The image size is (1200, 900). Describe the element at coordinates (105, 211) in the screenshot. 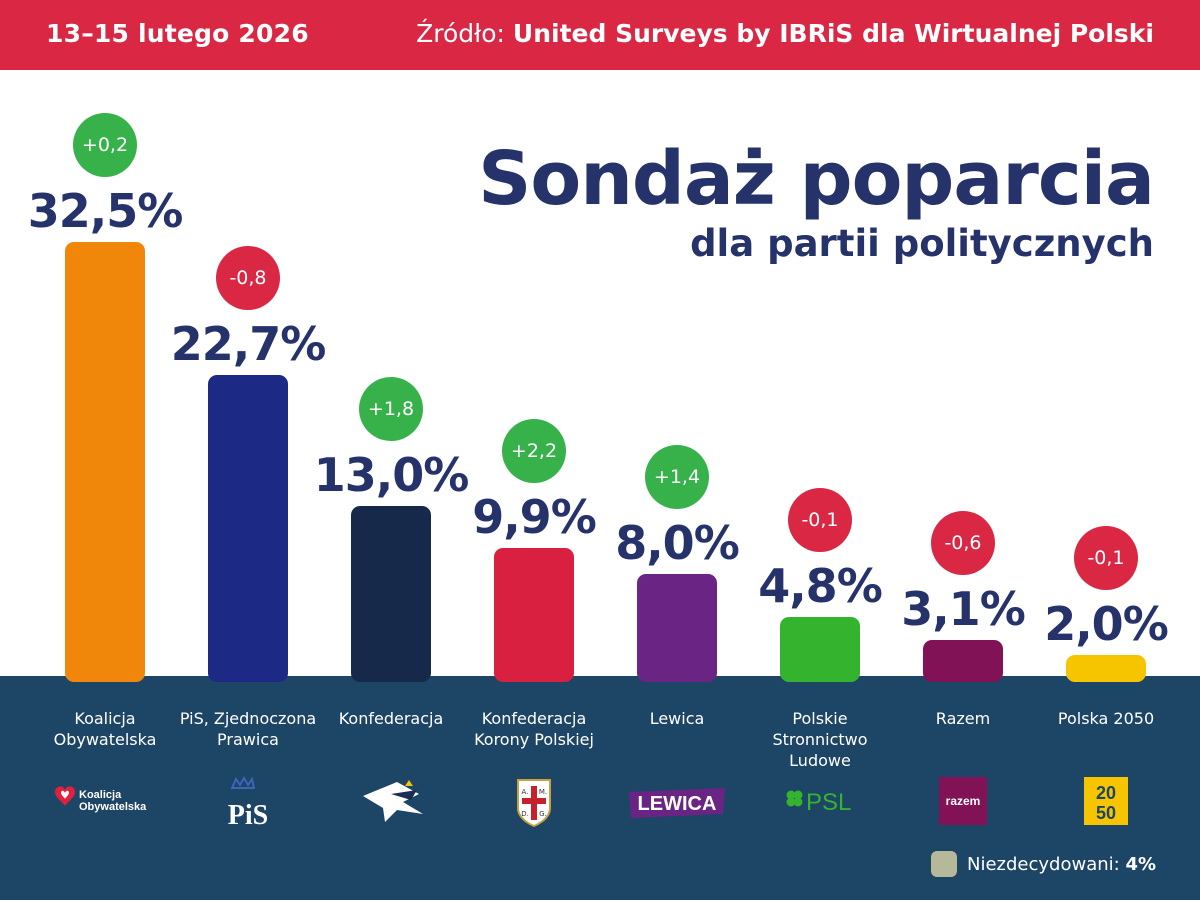

I see `value-label: 32,5%` at that location.